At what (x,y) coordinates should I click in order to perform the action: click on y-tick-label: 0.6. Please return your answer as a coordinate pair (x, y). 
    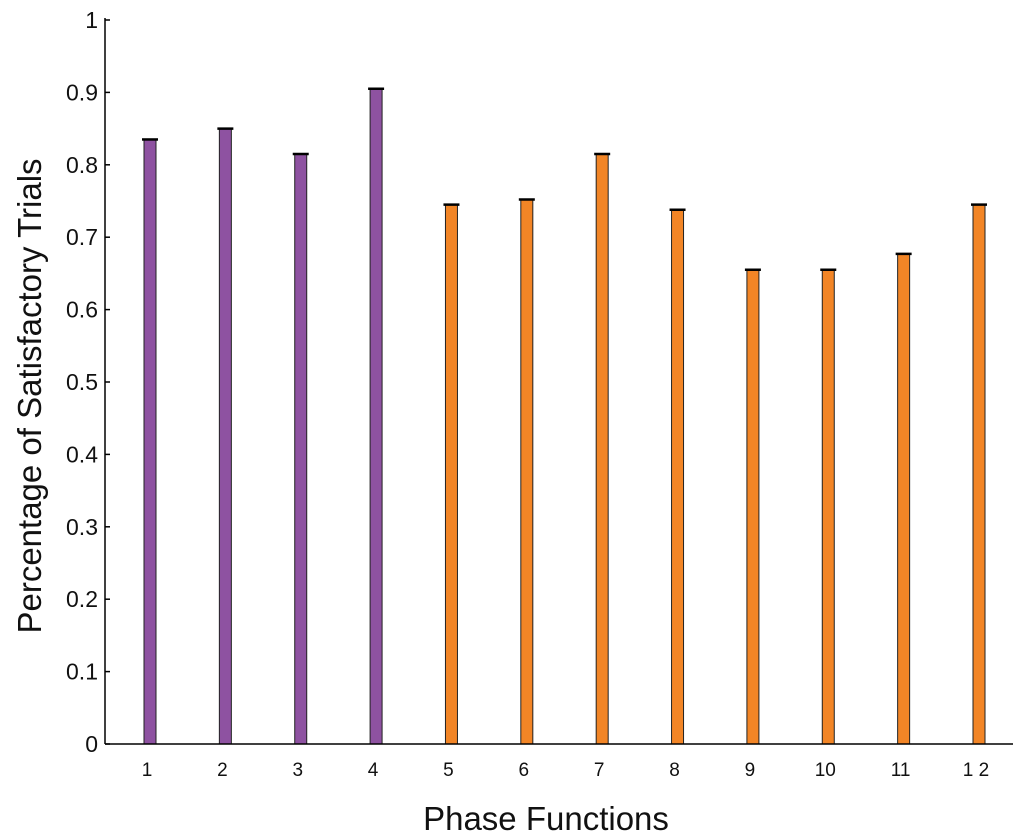
    Looking at the image, I should click on (82, 310).